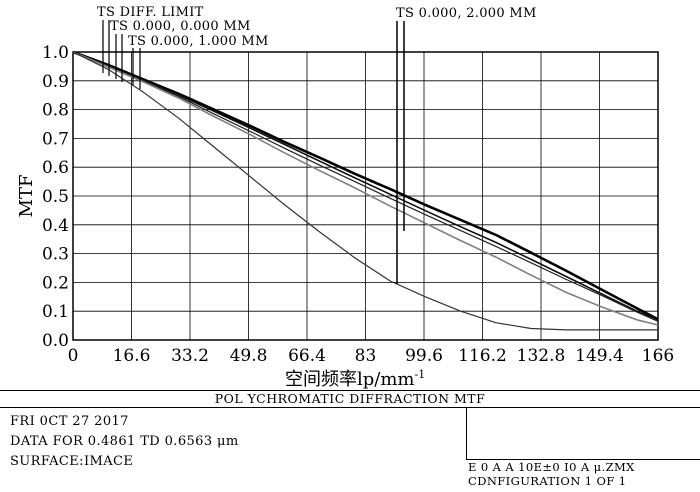 This screenshot has width=700, height=492. What do you see at coordinates (482, 356) in the screenshot?
I see `x-tick-label: 116.2` at bounding box center [482, 356].